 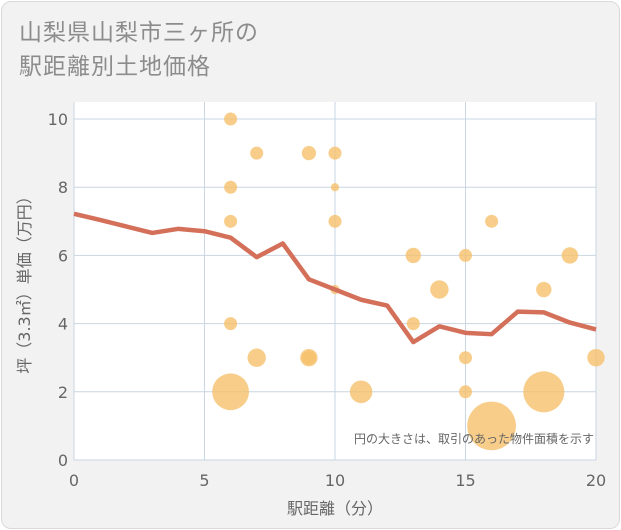 What do you see at coordinates (139, 33) in the screenshot?
I see `title-line-1: 山梨県山梨市三ヶ所の` at bounding box center [139, 33].